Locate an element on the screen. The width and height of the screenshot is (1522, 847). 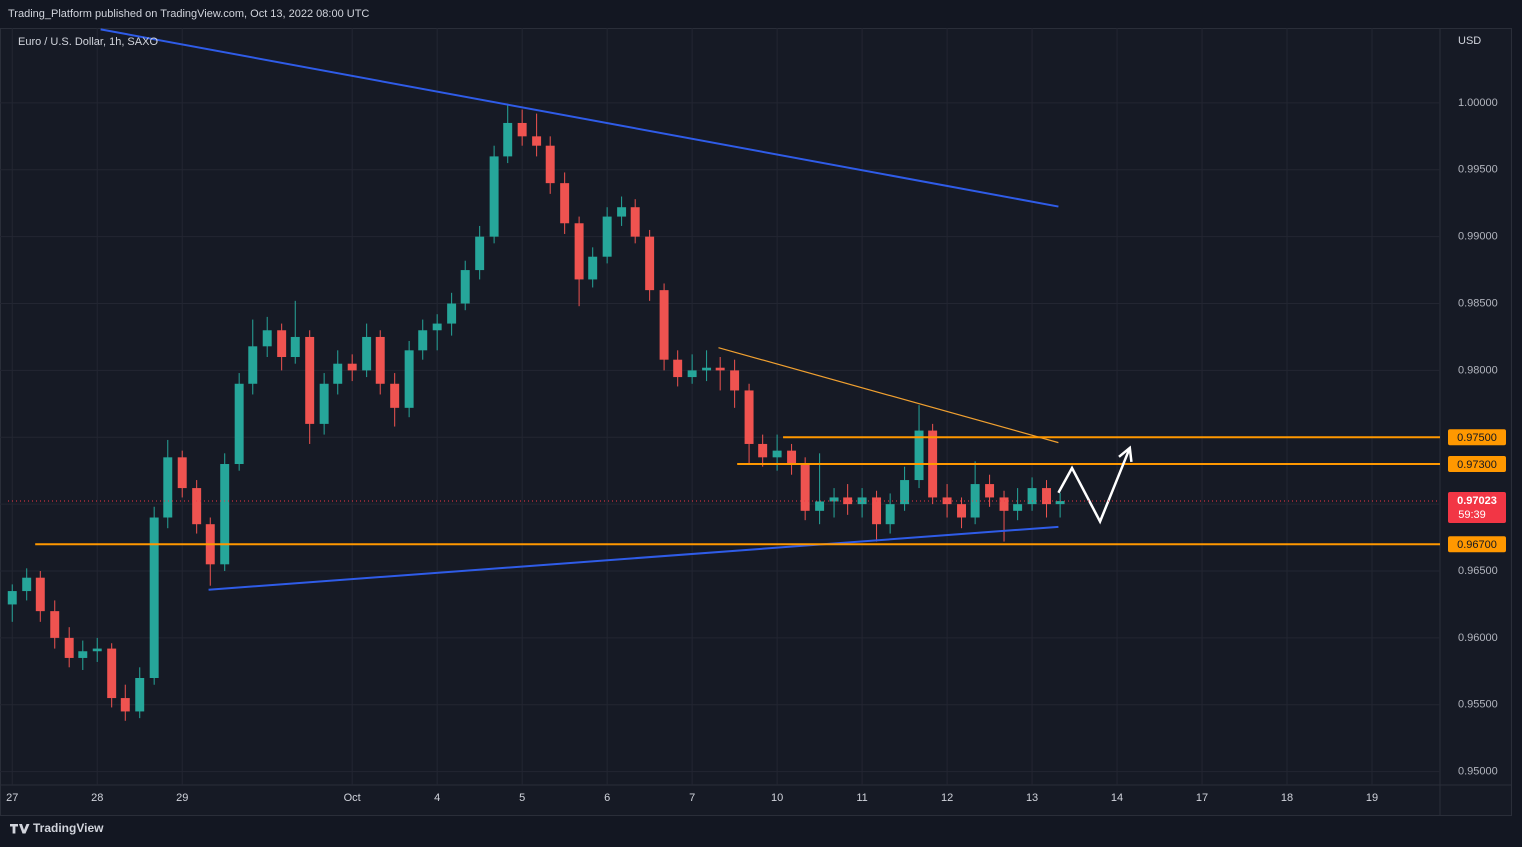
x-tick-label: 29 is located at coordinates (182, 798).